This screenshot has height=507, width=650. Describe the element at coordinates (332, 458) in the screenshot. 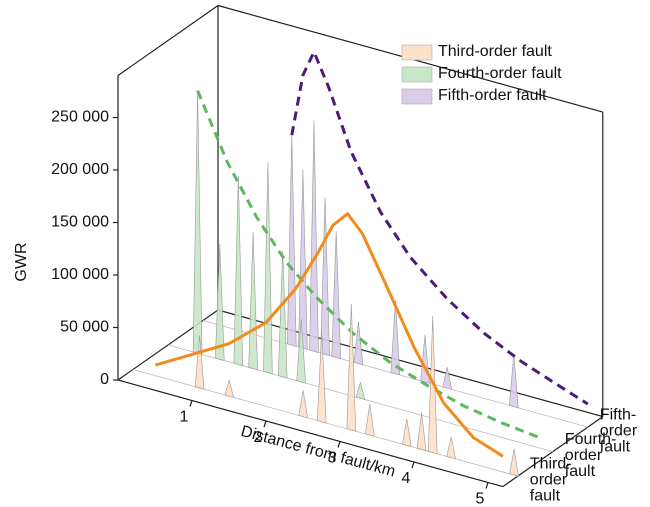

I see `x-tick-label: 3` at that location.